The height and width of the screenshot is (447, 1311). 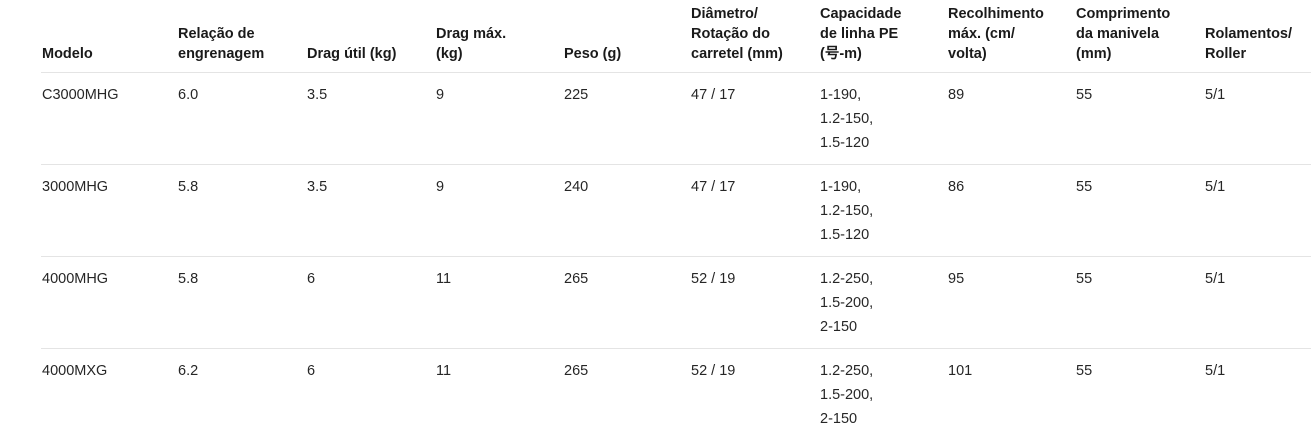 What do you see at coordinates (1123, 34) in the screenshot?
I see `col-header-comprimento-manivela: Comprimento da manivela (mm)` at bounding box center [1123, 34].